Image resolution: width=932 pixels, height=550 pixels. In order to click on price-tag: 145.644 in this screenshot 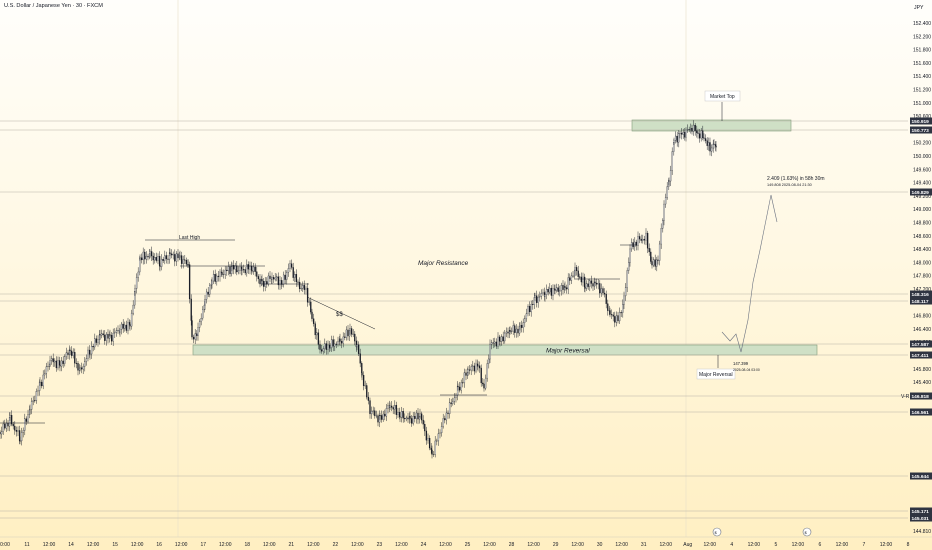, I will do `click(921, 477)`.